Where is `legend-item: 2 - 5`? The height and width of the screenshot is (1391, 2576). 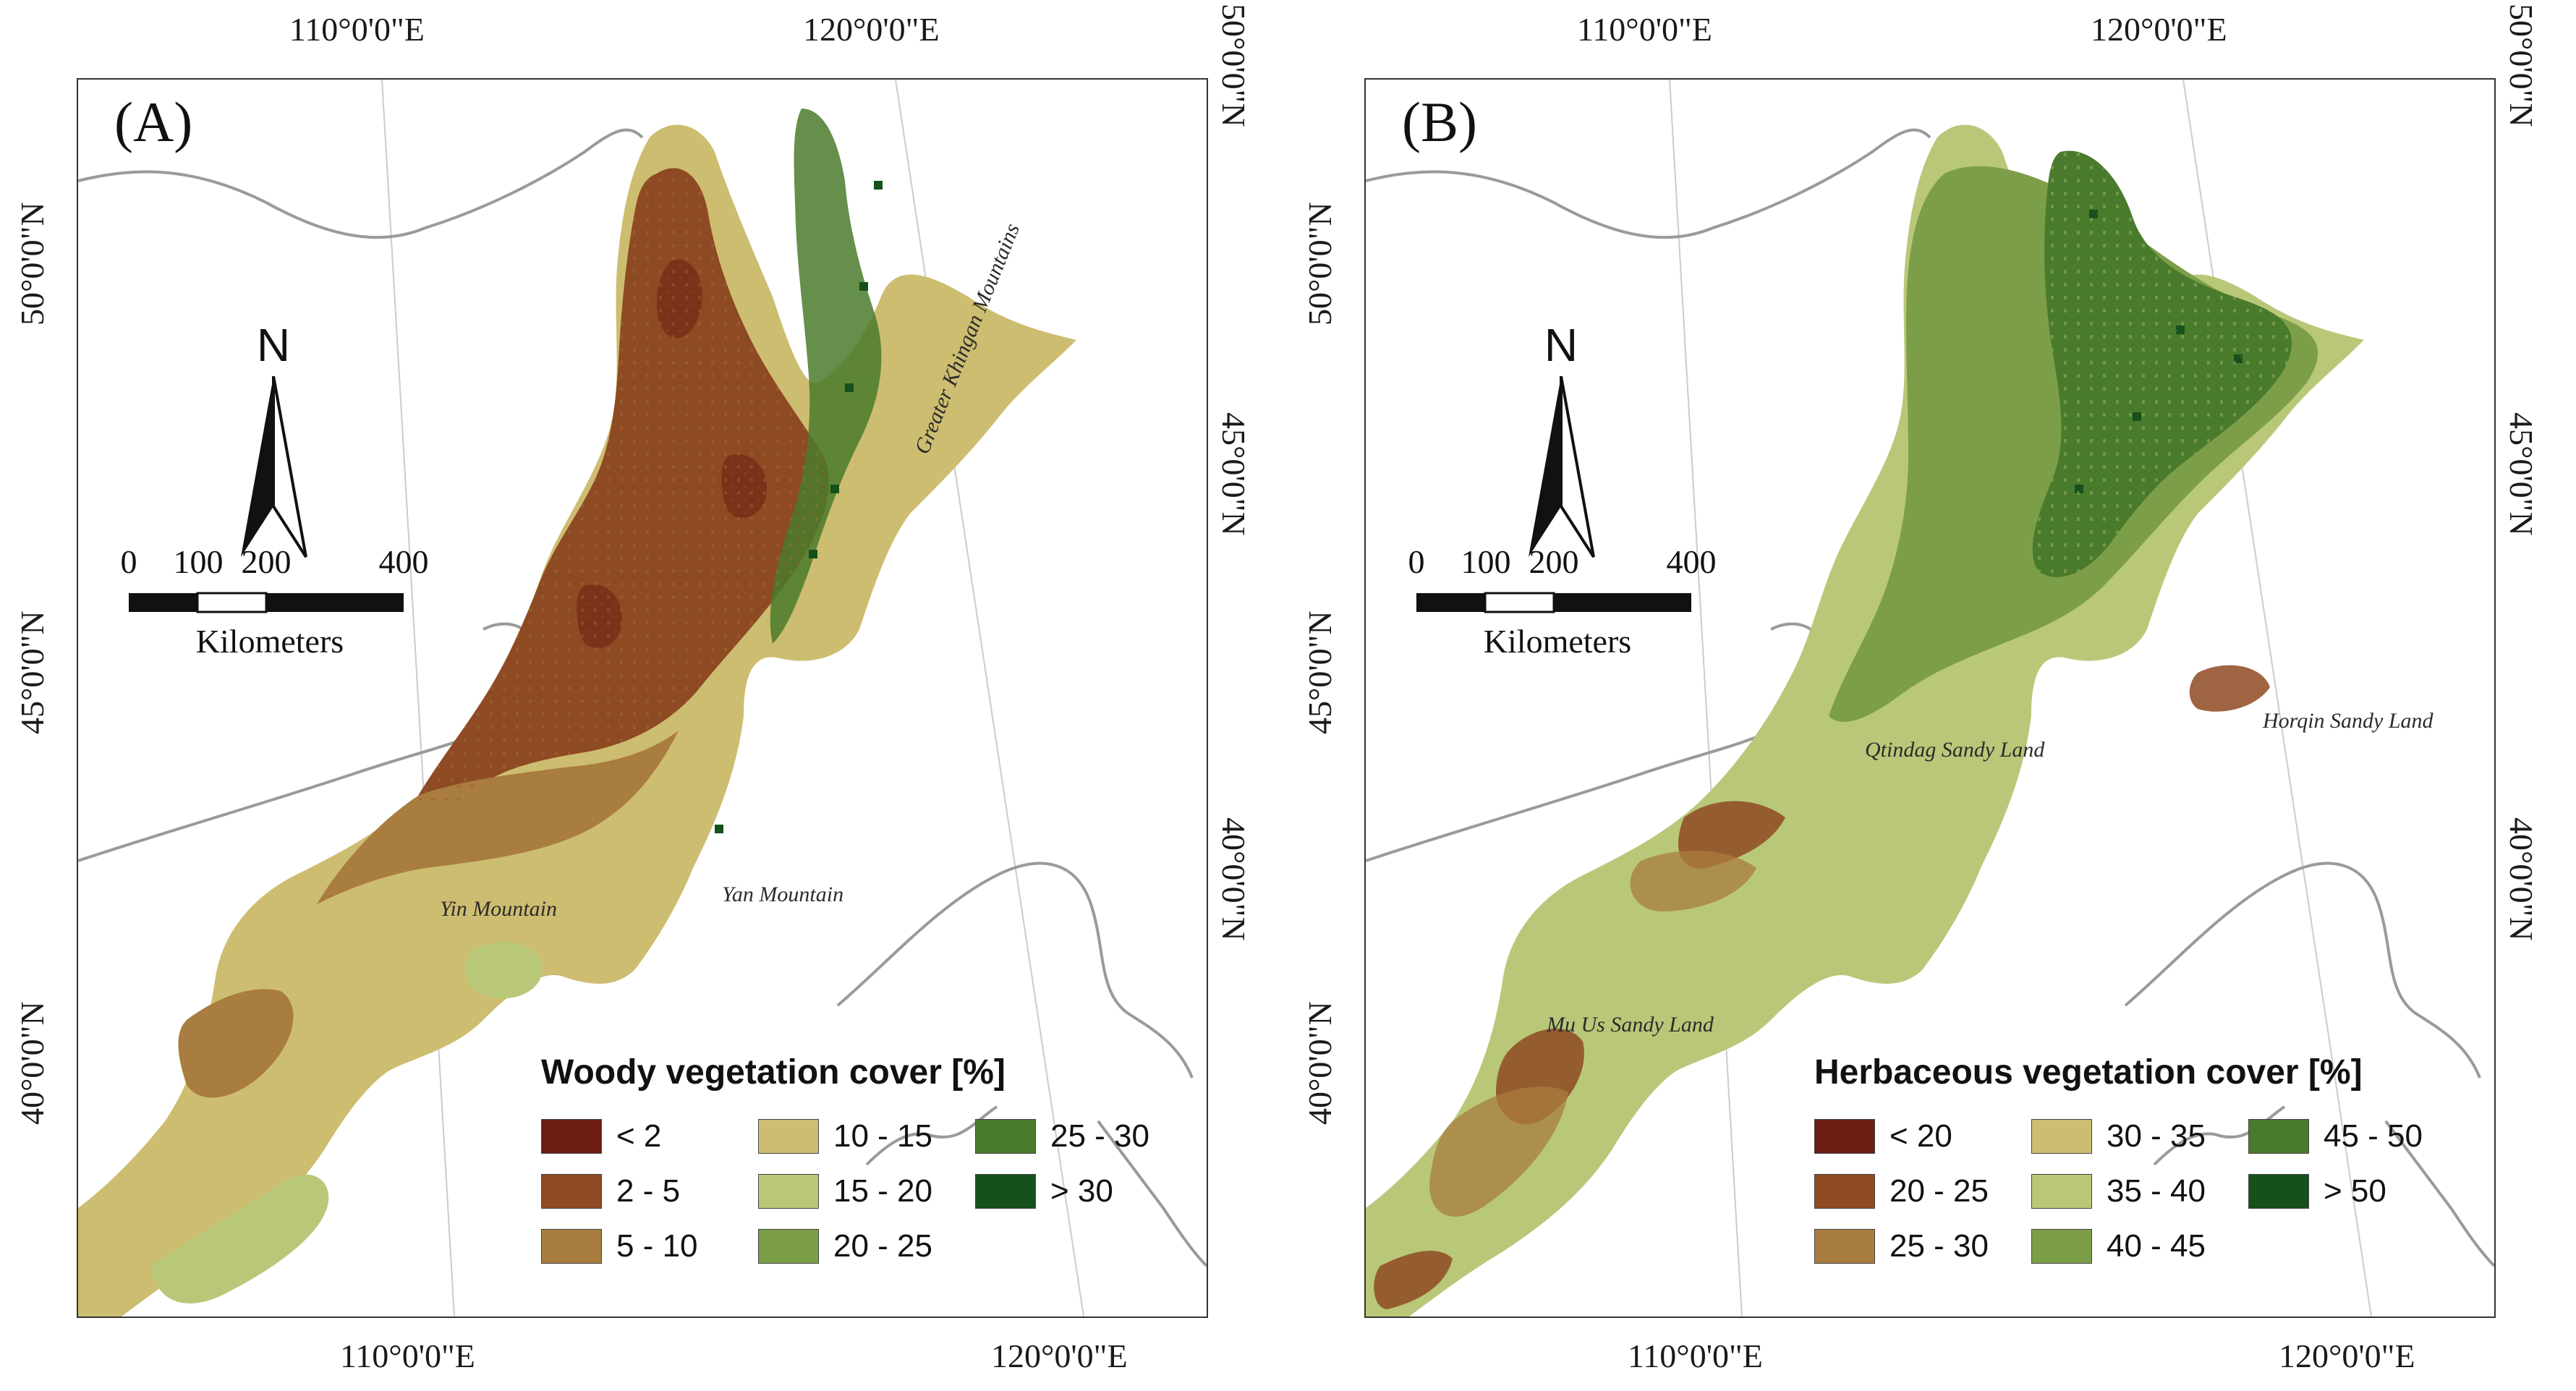 legend-item: 2 - 5 is located at coordinates (649, 1191).